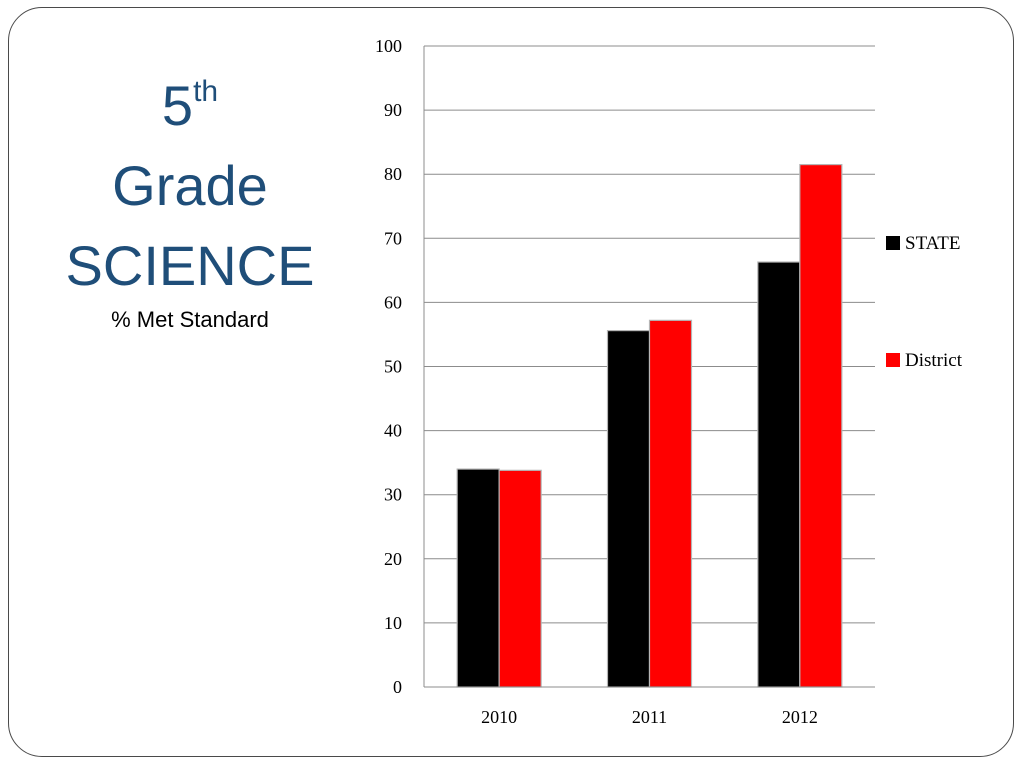 This screenshot has width=1024, height=768. What do you see at coordinates (821, 425) in the screenshot?
I see `bar-district-2012` at bounding box center [821, 425].